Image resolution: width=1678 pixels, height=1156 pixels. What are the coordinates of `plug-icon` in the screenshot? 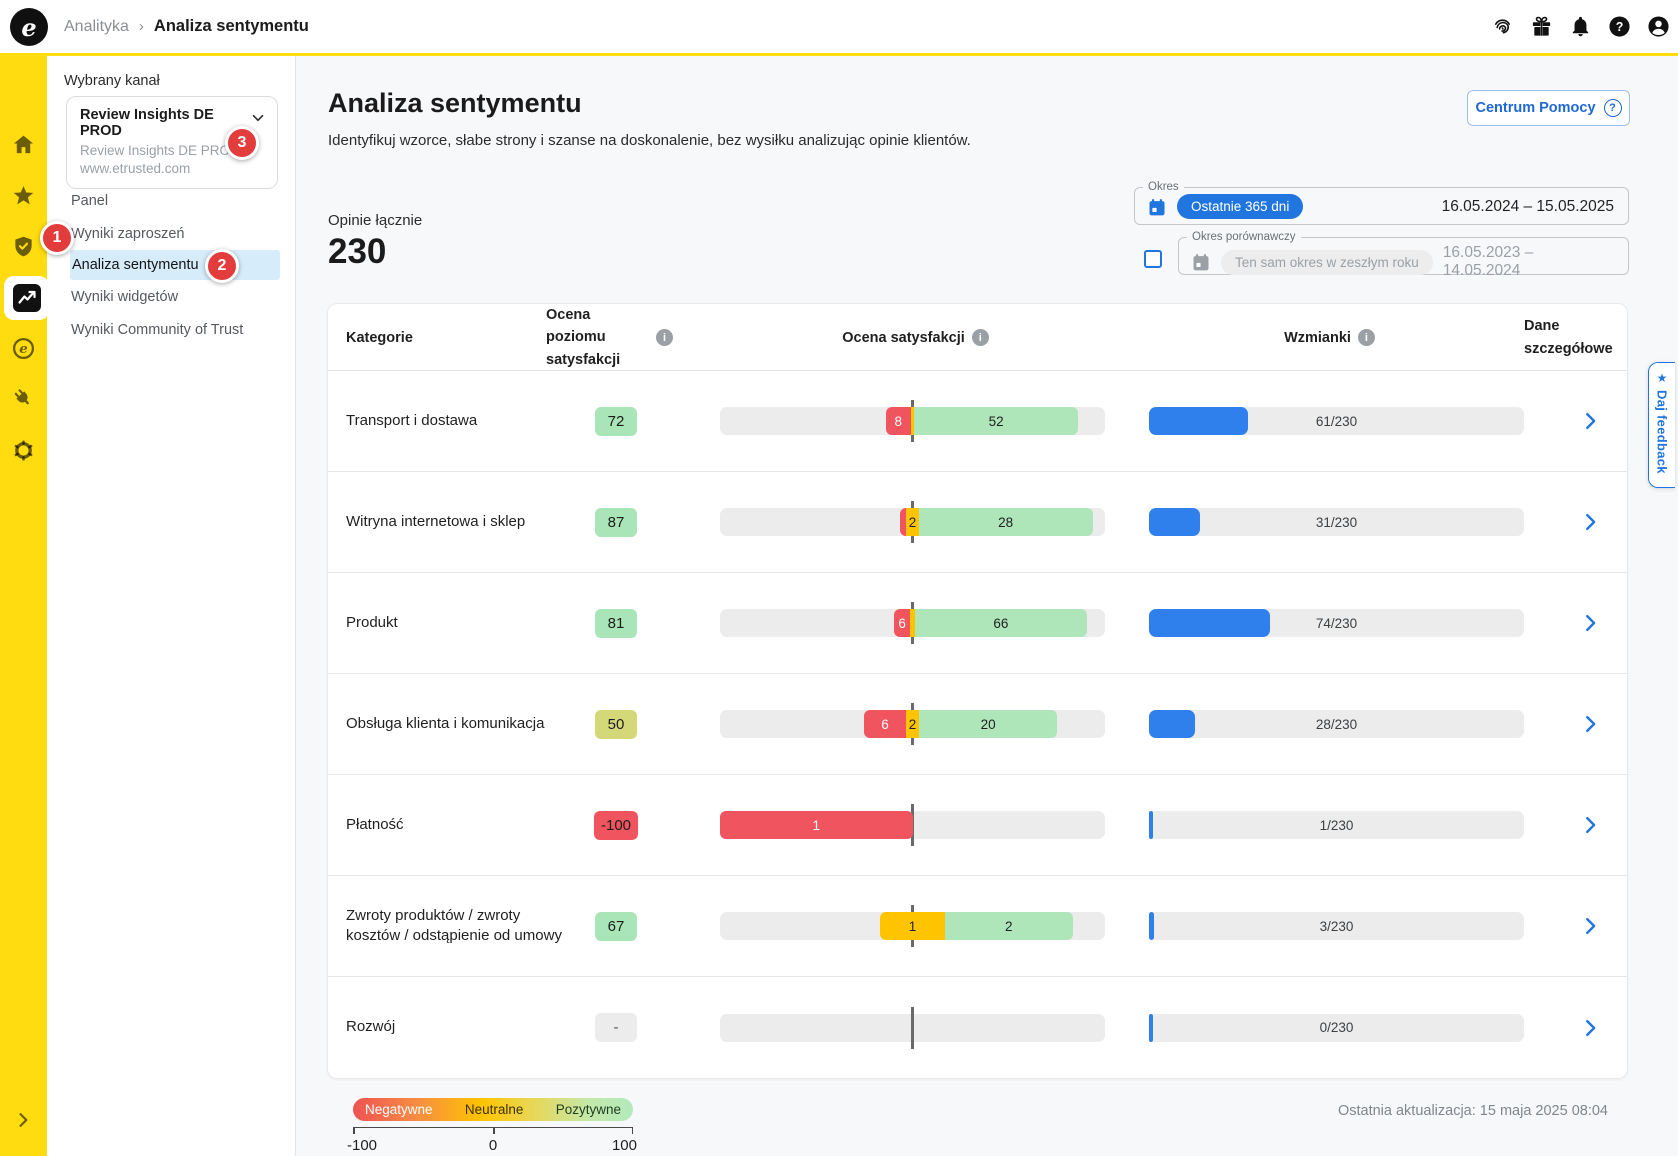 It's located at (23, 398).